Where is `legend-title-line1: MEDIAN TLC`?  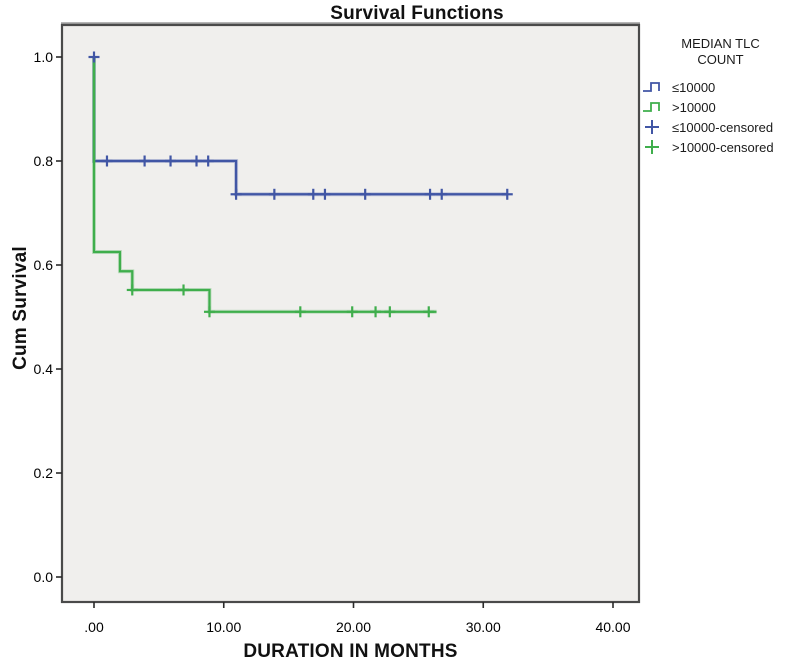 legend-title-line1: MEDIAN TLC is located at coordinates (720, 43).